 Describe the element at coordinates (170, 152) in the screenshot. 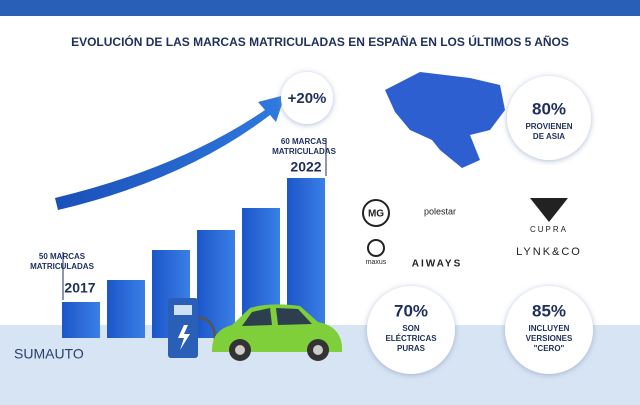

I see `growth-arrow` at that location.